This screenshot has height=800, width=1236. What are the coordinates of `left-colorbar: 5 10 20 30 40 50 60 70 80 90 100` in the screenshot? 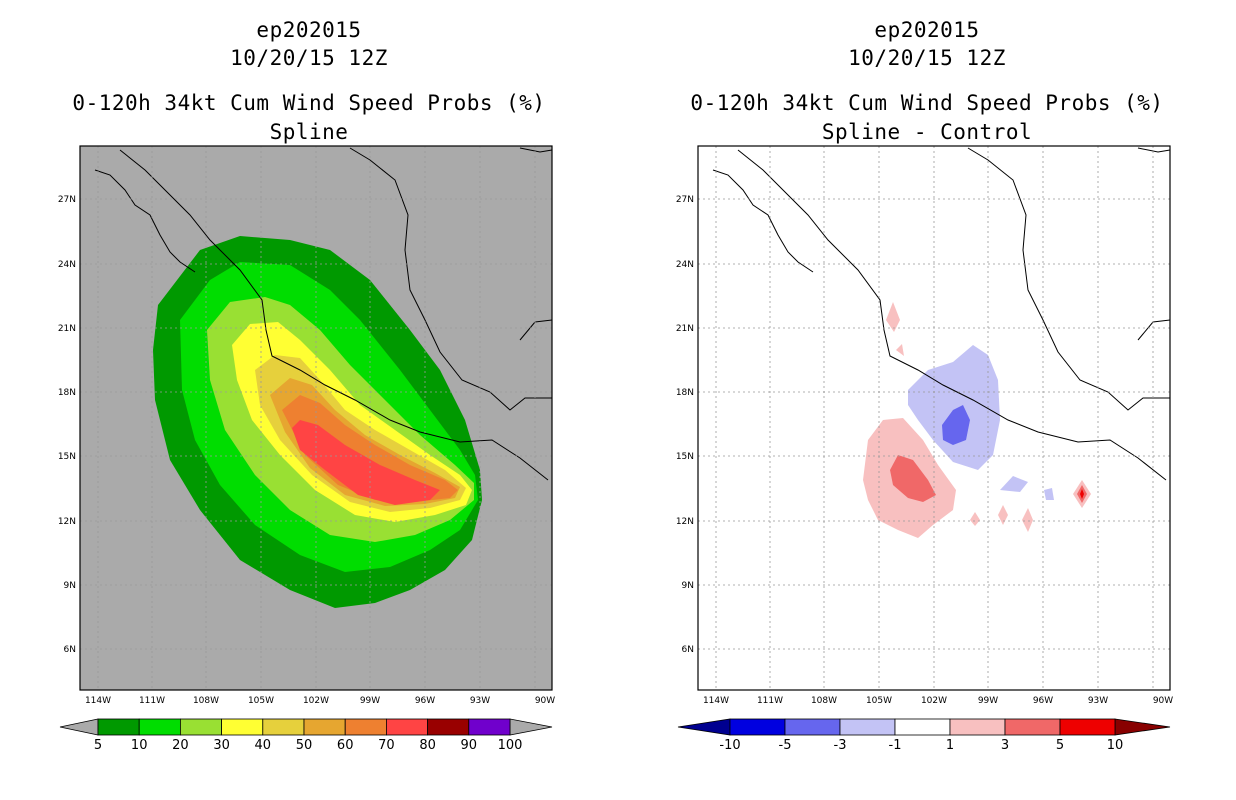 It's located at (306, 735).